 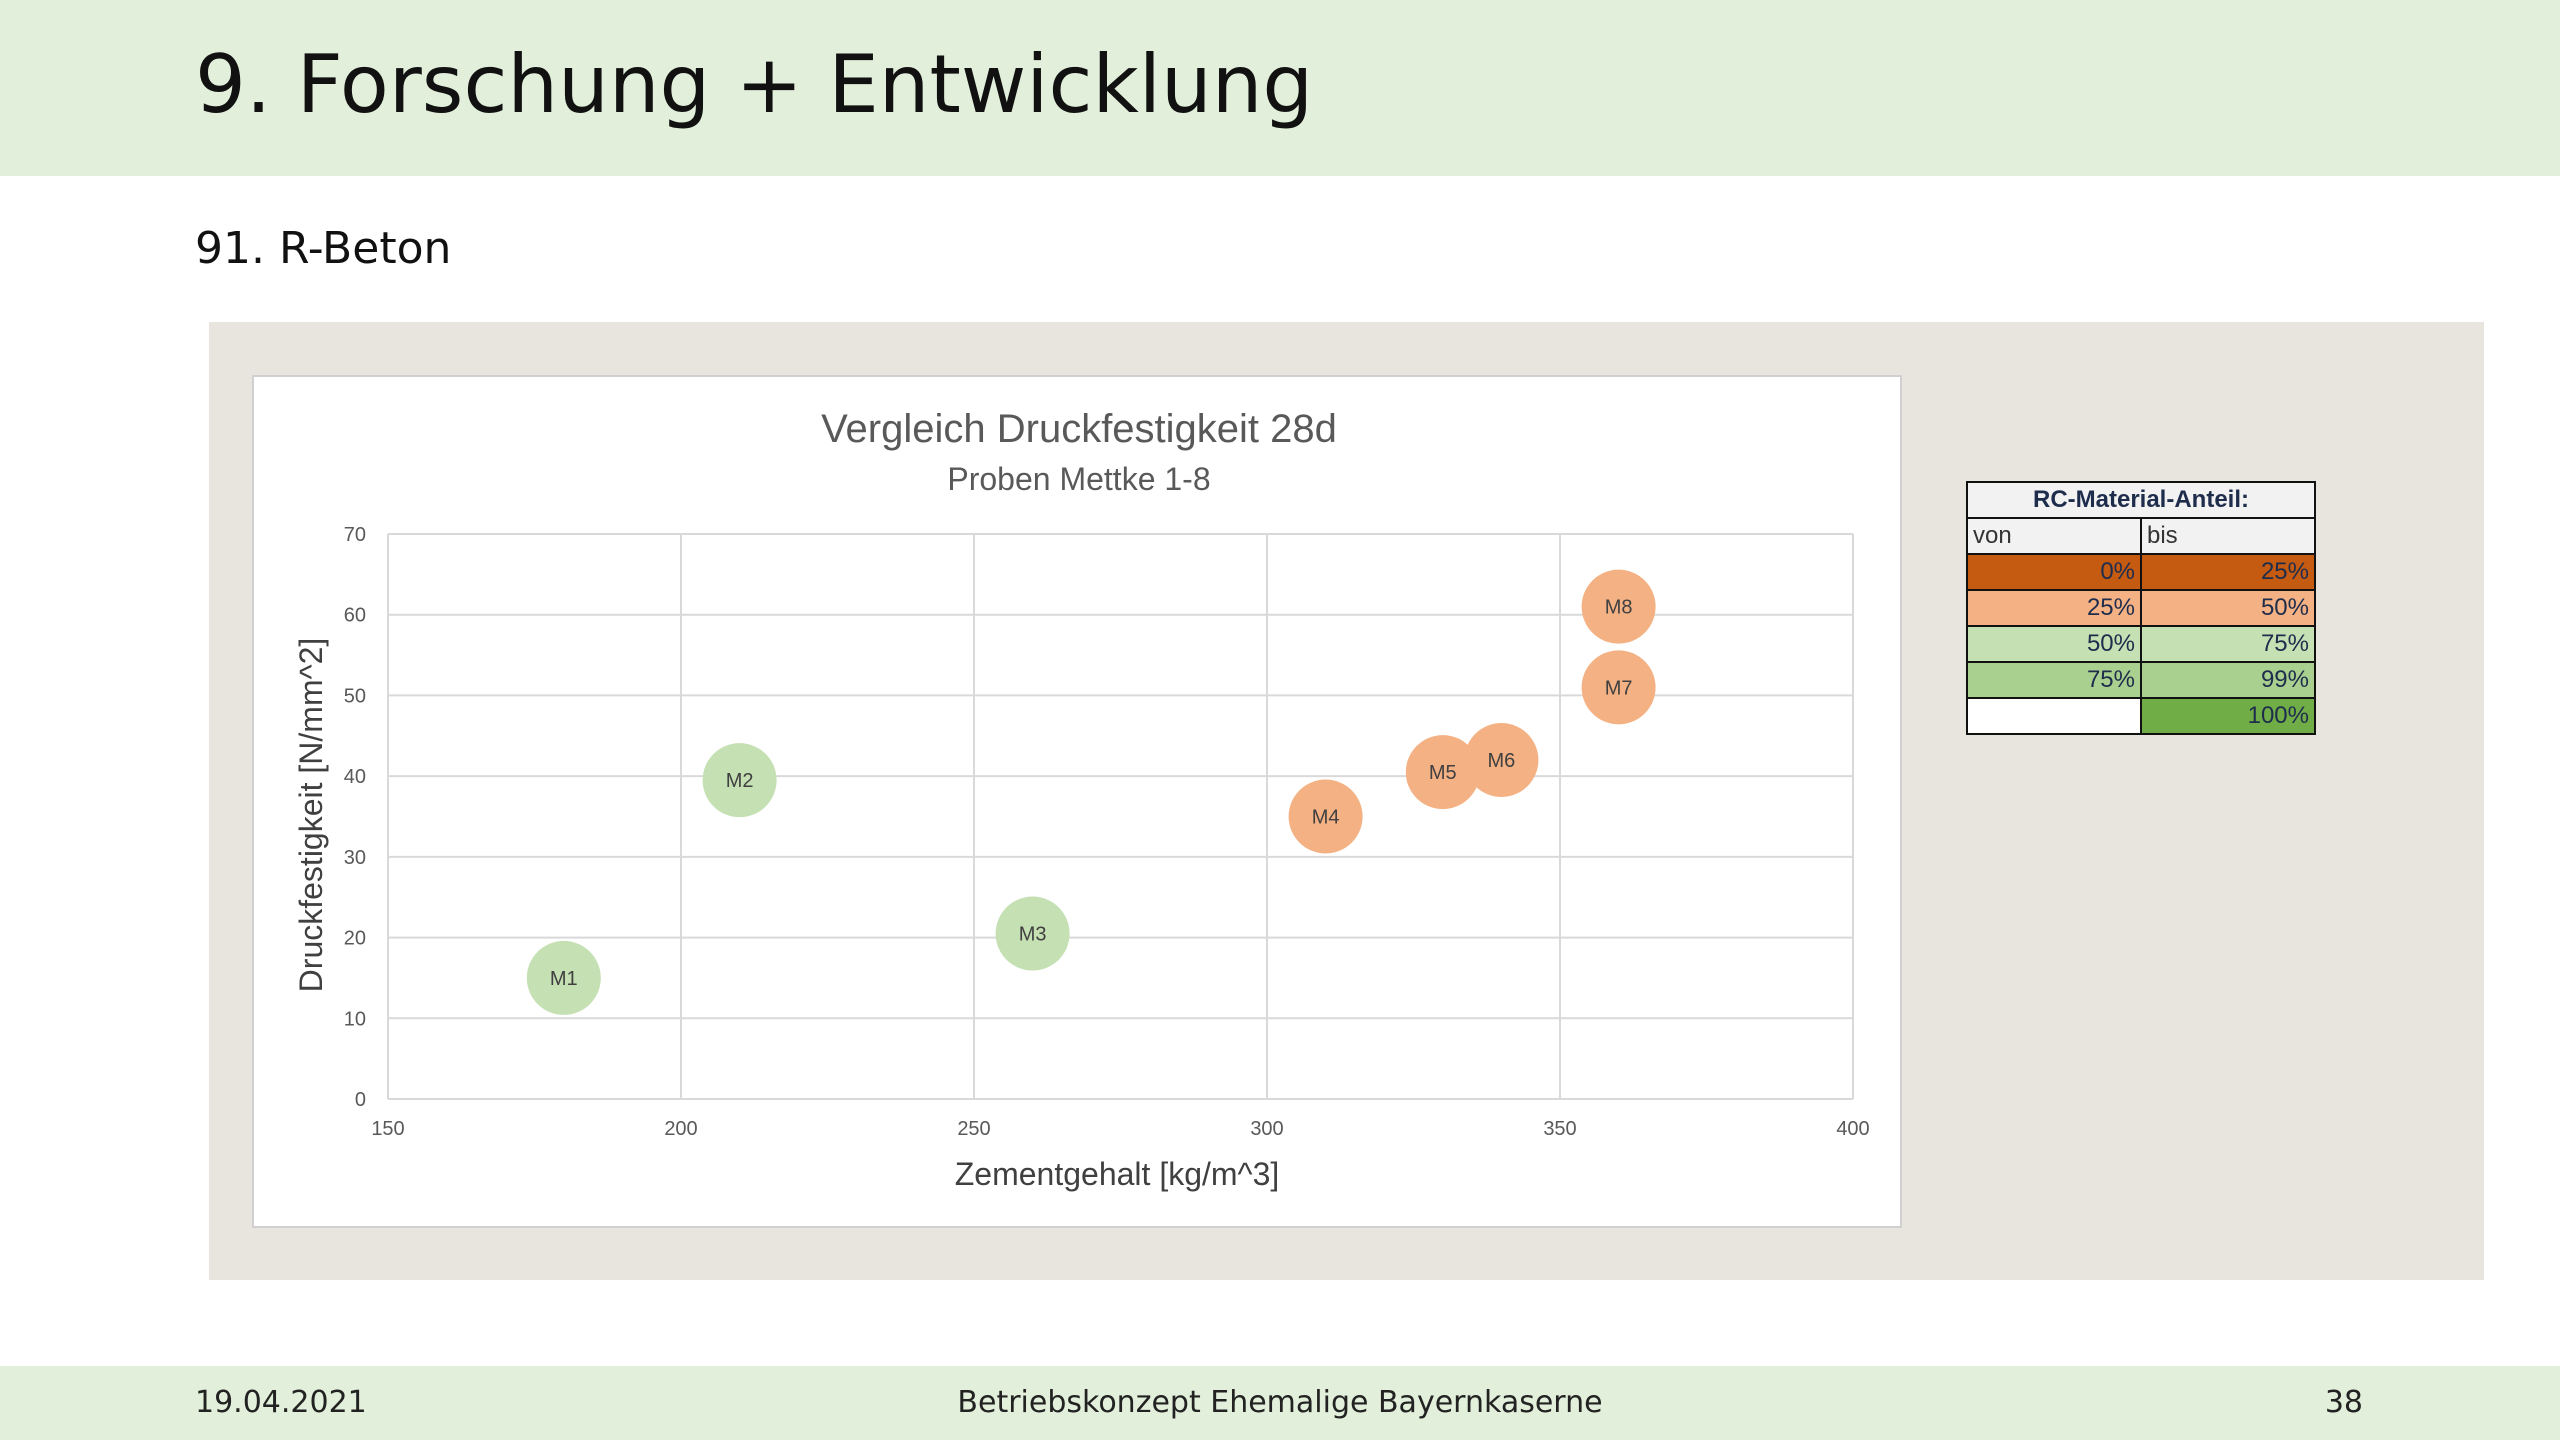 I want to click on chart-title: Vergleich Druckfestigkeit 28d, so click(x=1079, y=429).